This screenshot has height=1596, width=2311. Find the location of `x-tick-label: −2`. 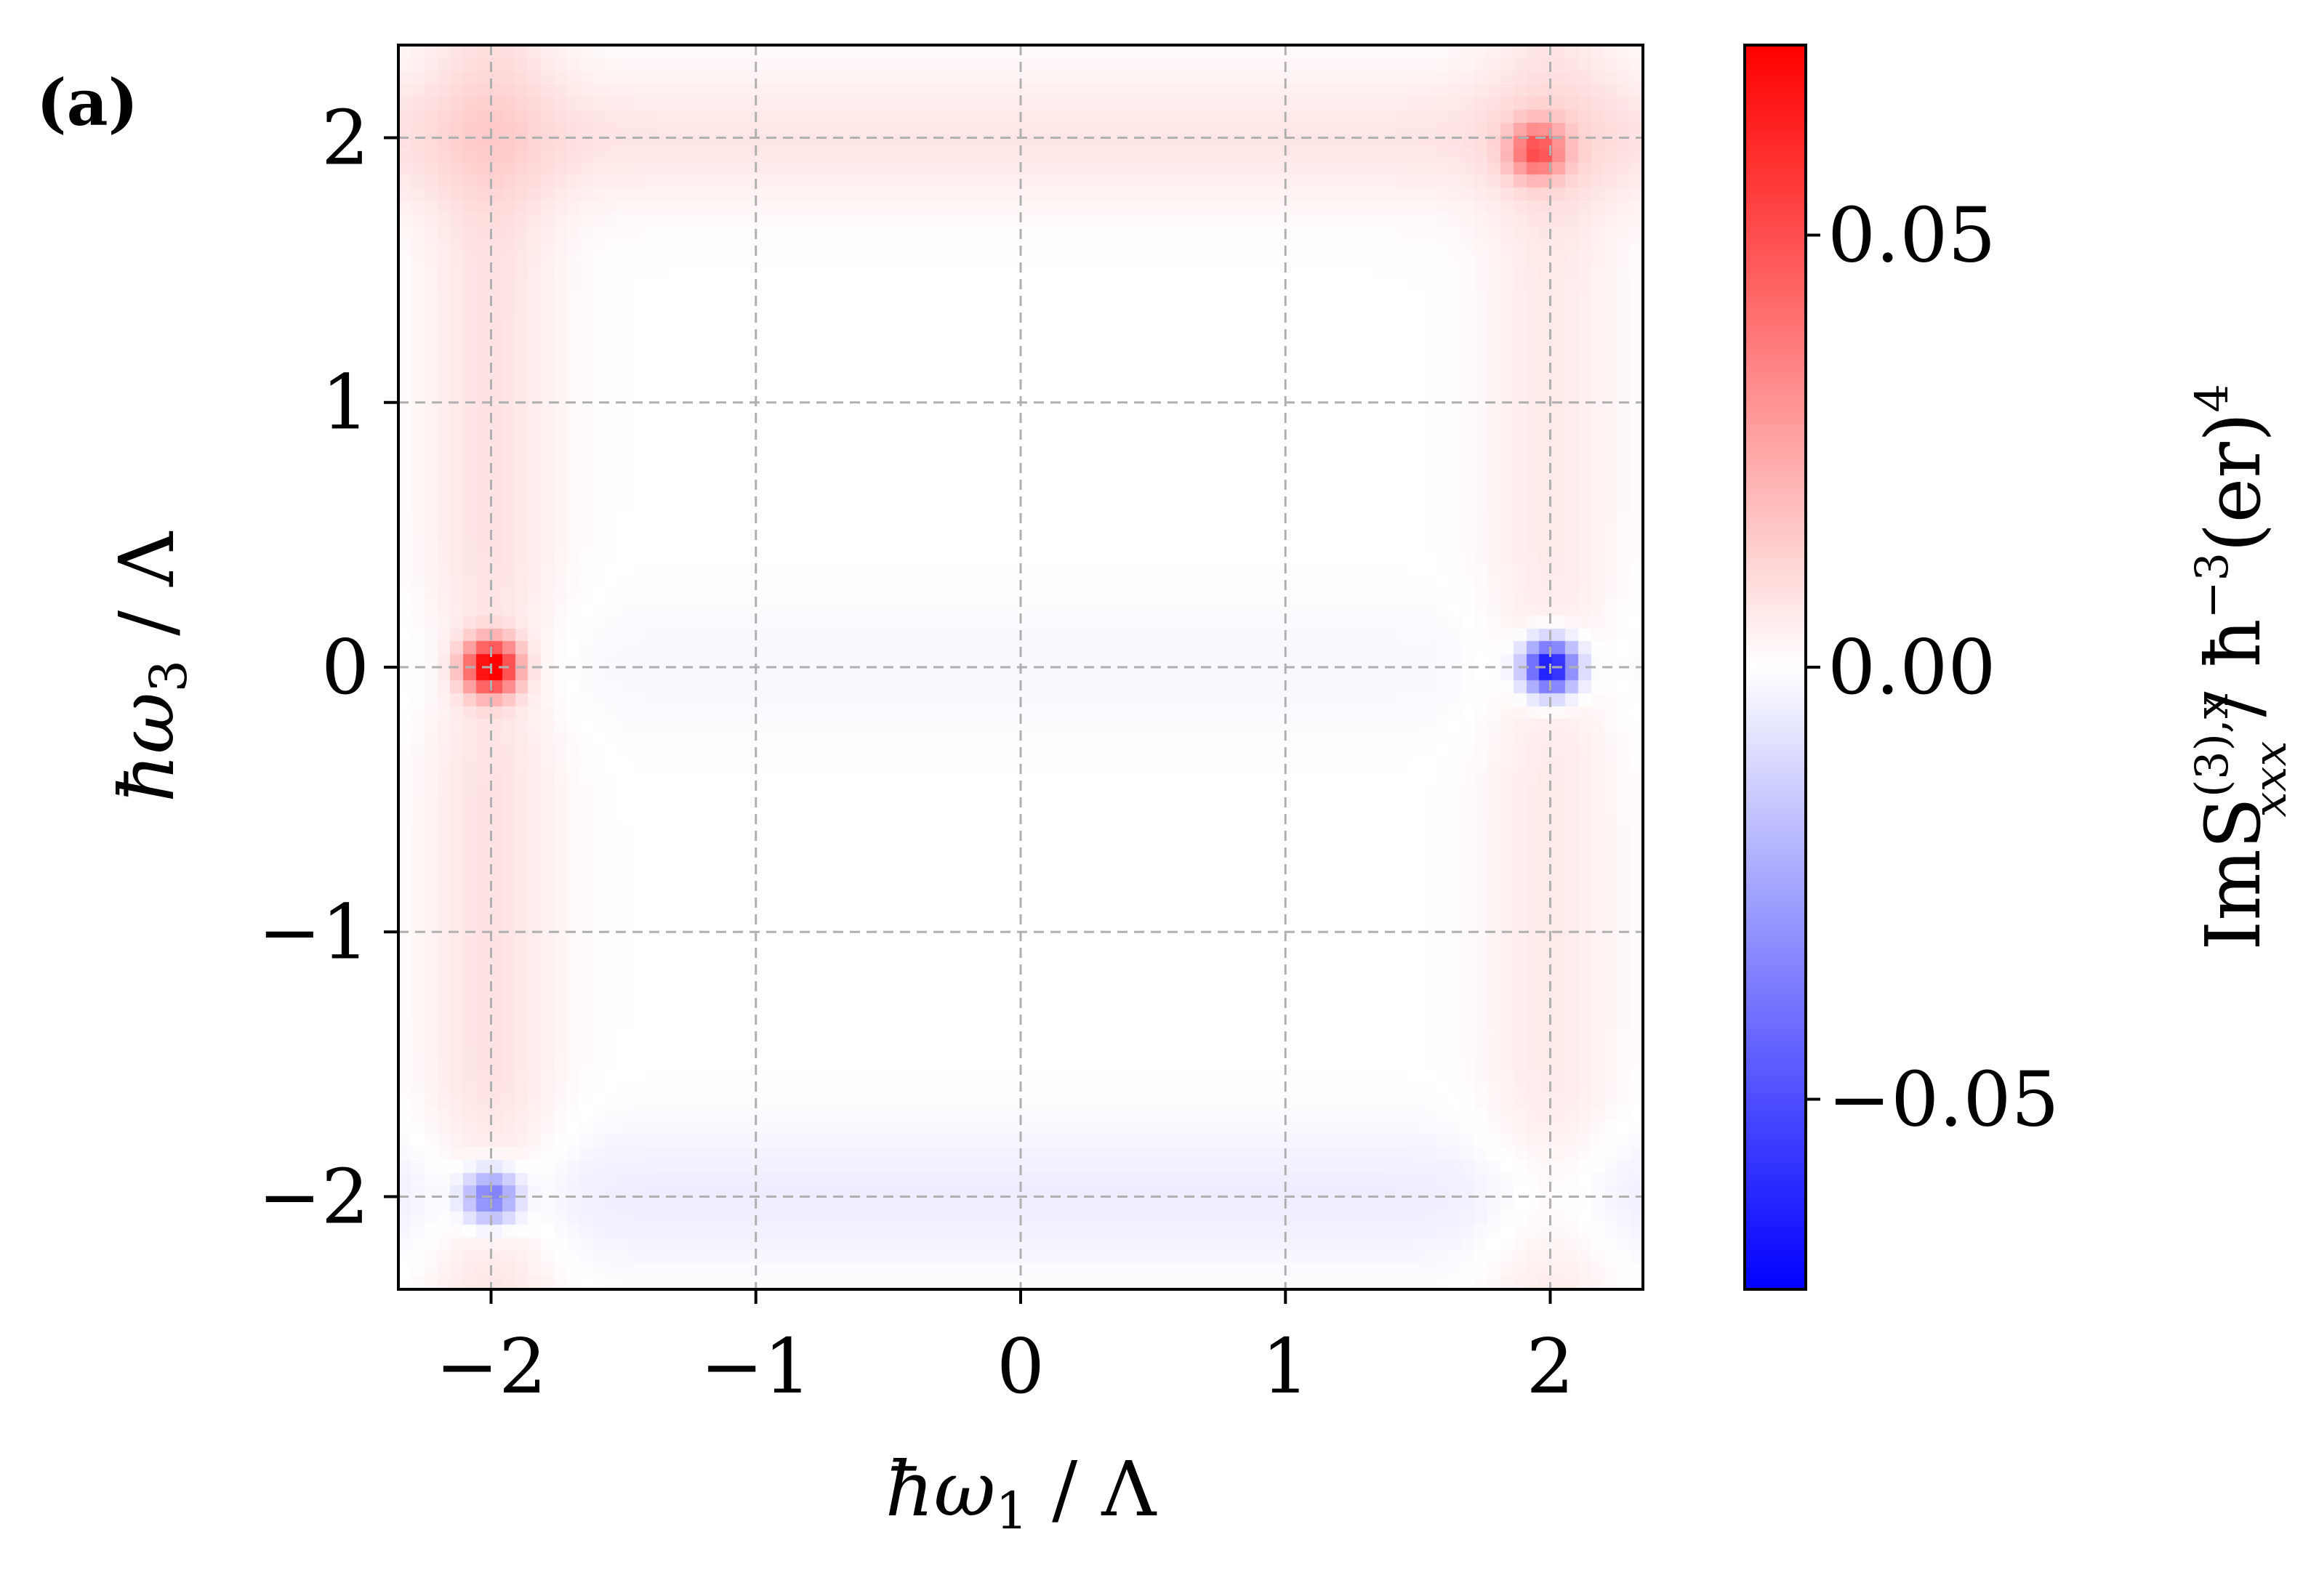

x-tick-label: −2 is located at coordinates (491, 1367).